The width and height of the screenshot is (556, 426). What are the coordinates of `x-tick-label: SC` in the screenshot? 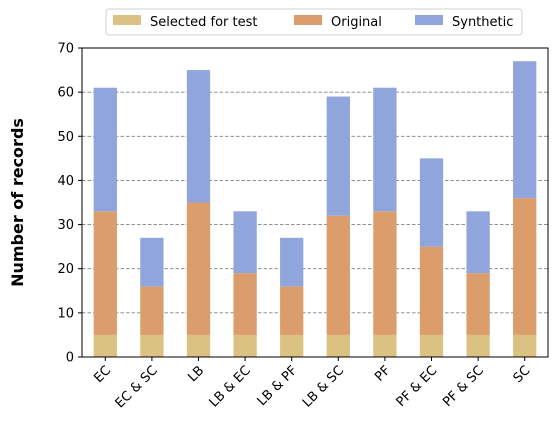 It's located at (522, 374).